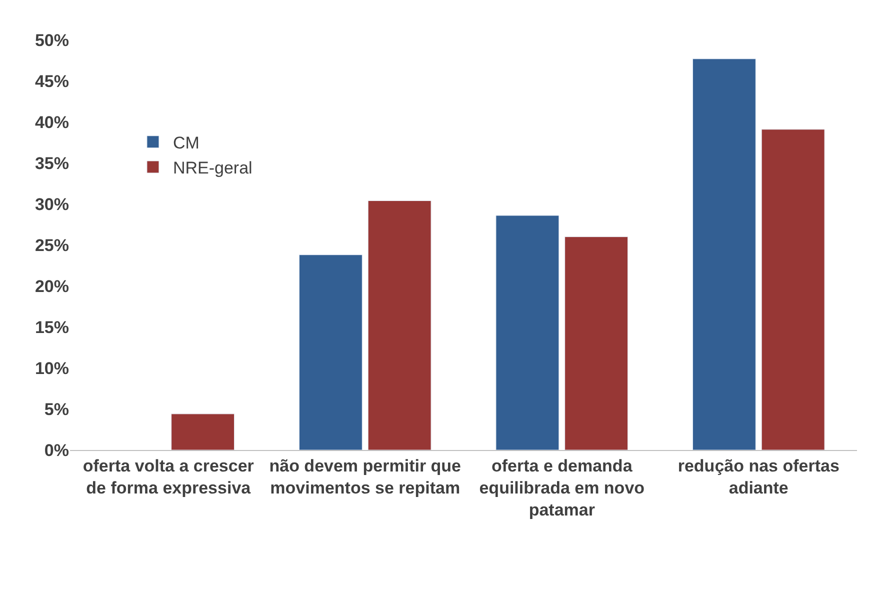  What do you see at coordinates (365, 477) in the screenshot?
I see `x-tick-label: não devem permitir que movimentos se repitam` at bounding box center [365, 477].